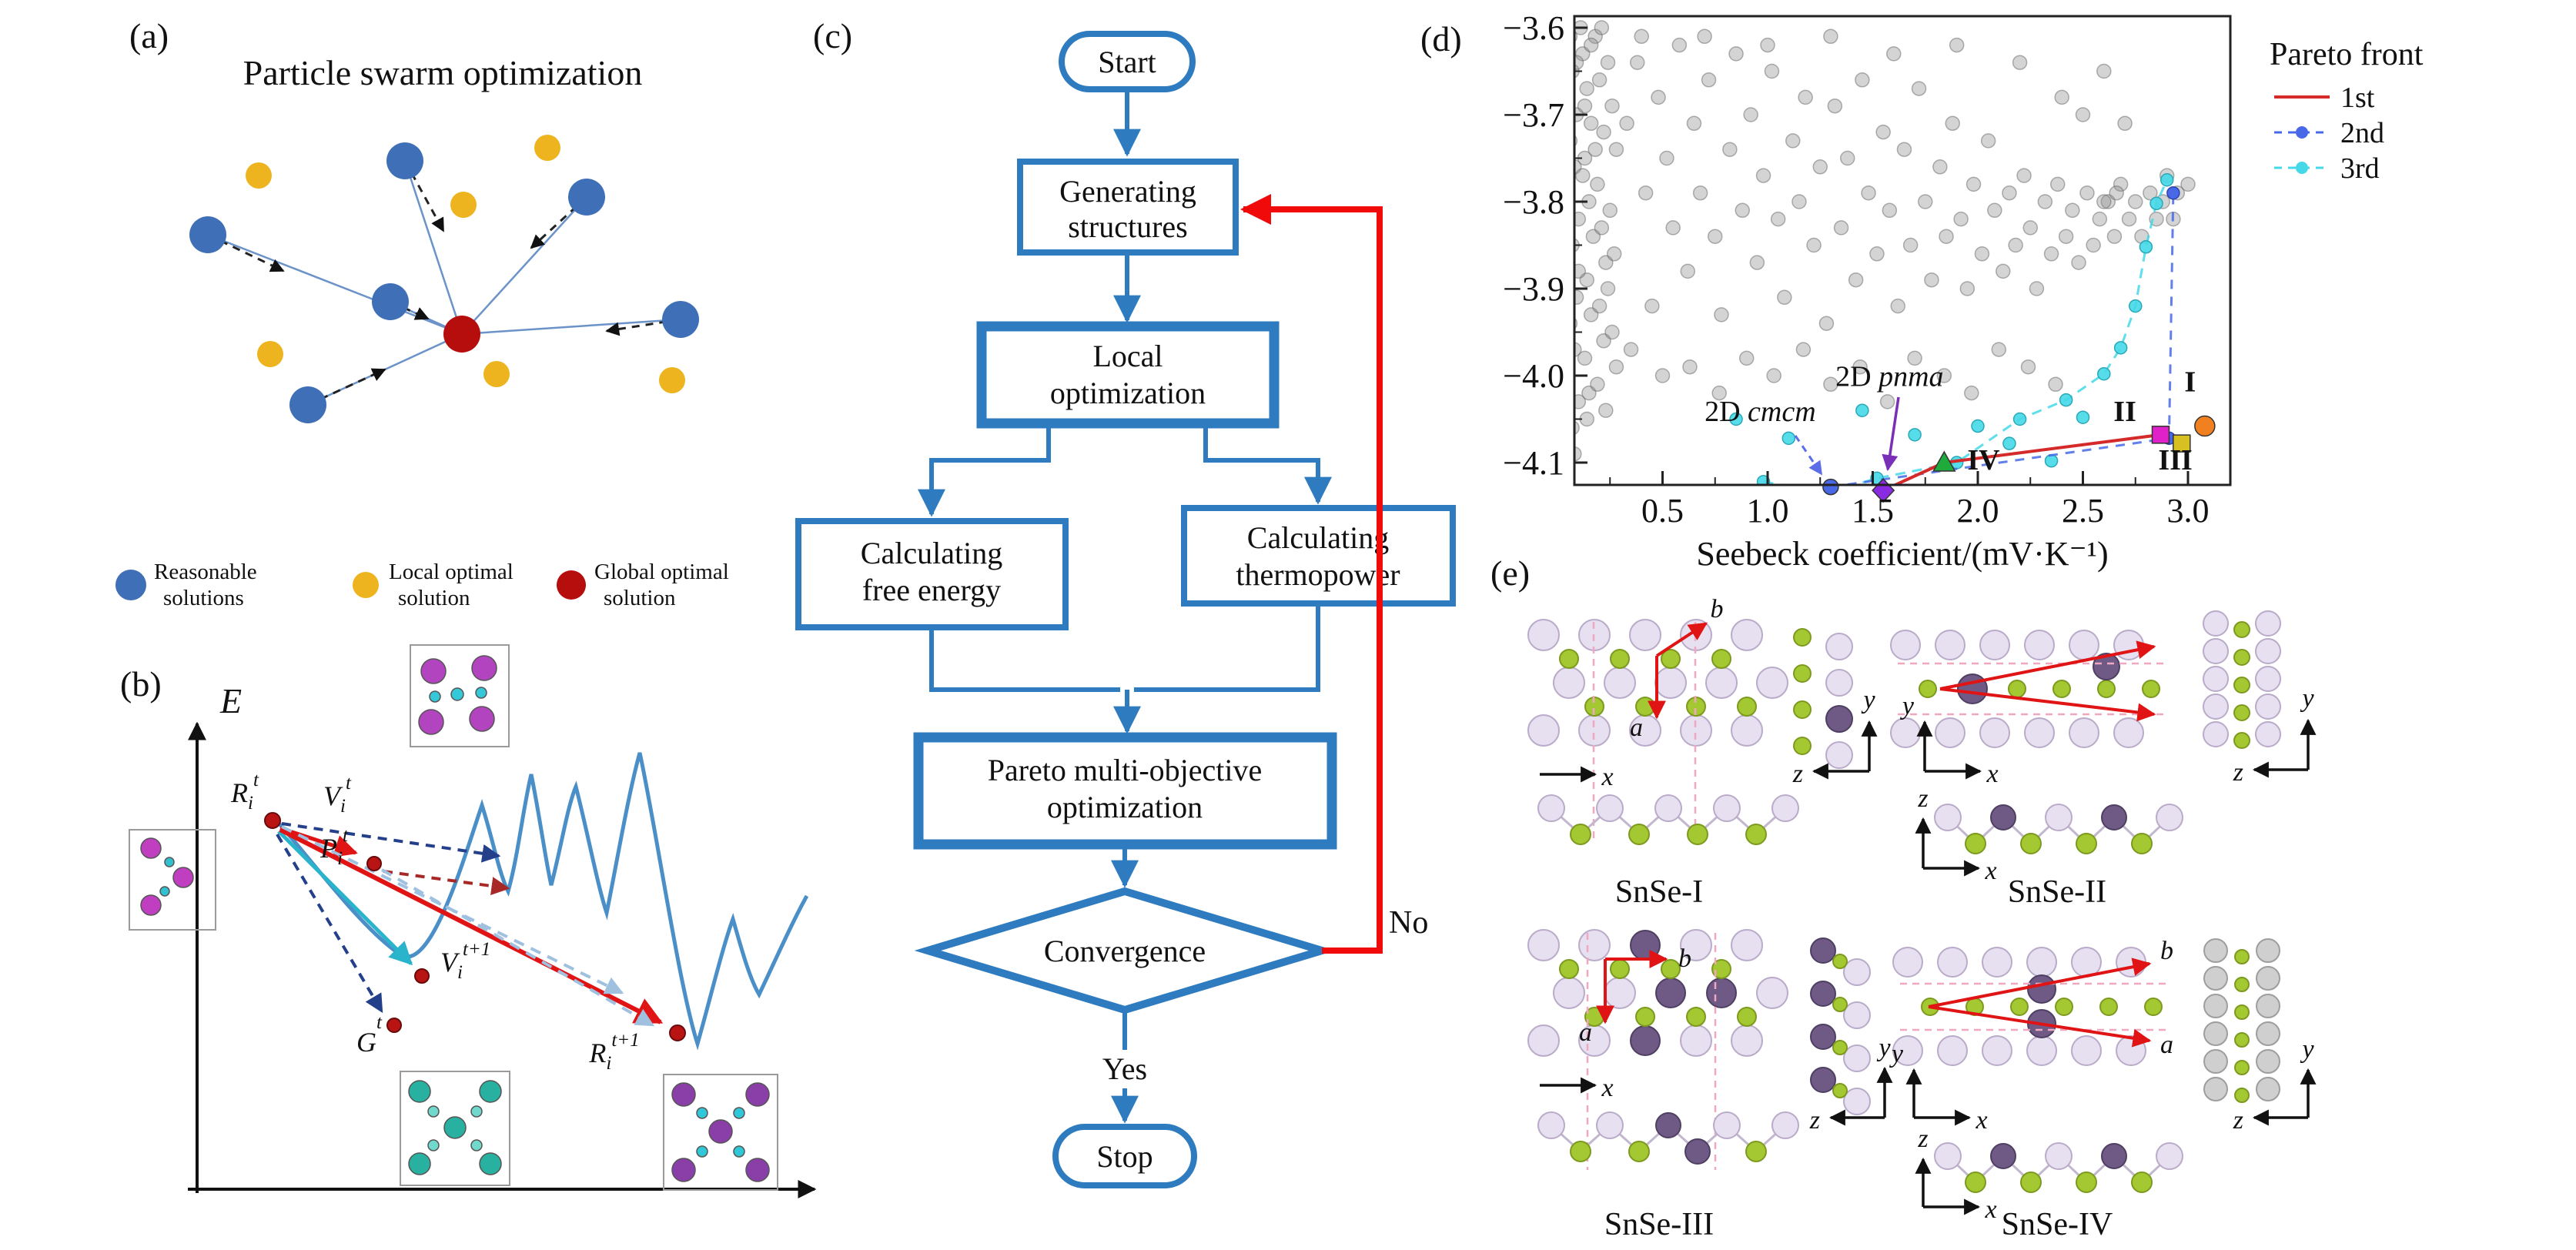 The width and height of the screenshot is (2576, 1250). I want to click on legend-entry-3rd: 3rd, so click(2360, 168).